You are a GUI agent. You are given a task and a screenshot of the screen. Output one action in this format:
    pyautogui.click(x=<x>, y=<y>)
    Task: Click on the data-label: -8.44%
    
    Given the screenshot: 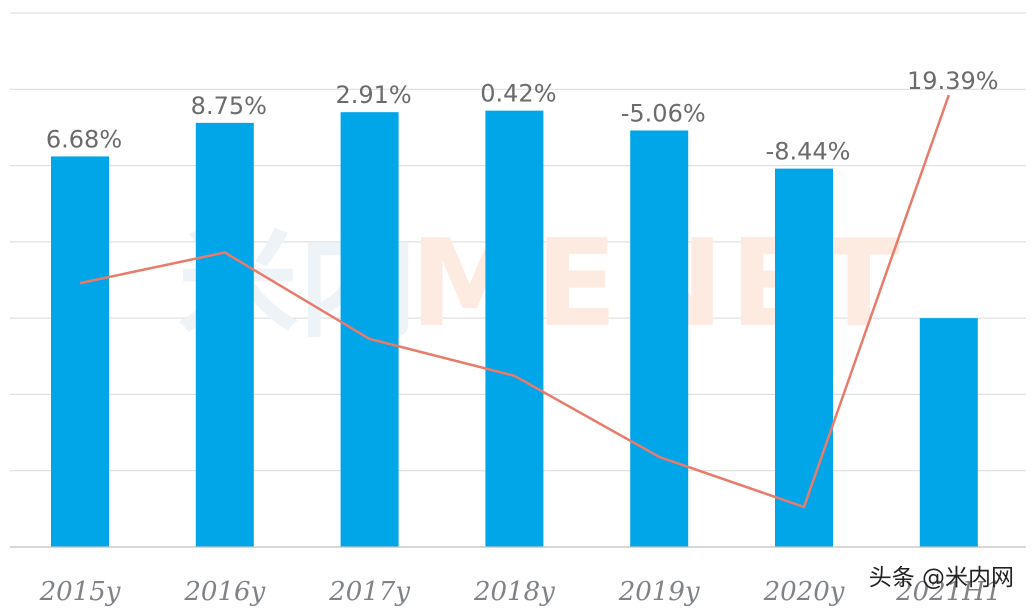 What is the action you would take?
    pyautogui.click(x=808, y=152)
    